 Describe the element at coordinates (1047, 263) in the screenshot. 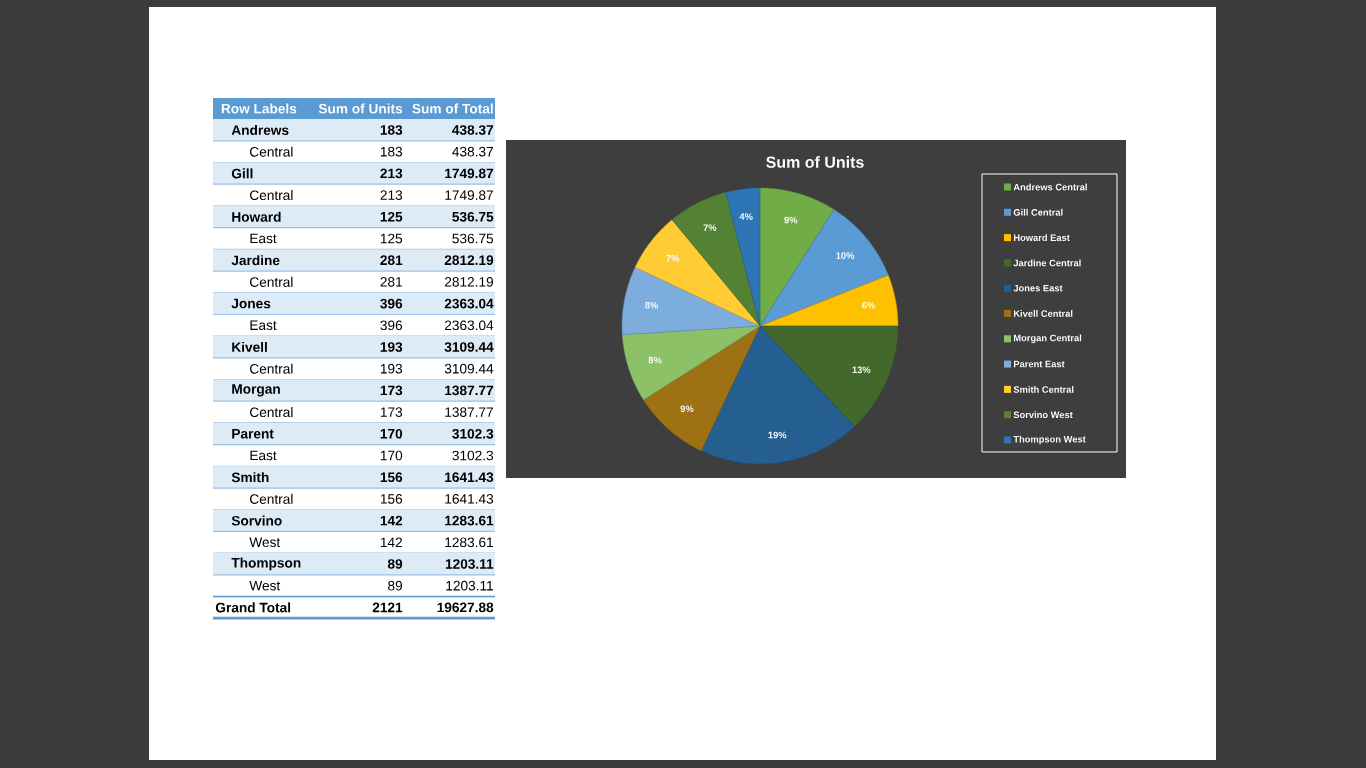

I see `legend-label: Jardine Central` at that location.